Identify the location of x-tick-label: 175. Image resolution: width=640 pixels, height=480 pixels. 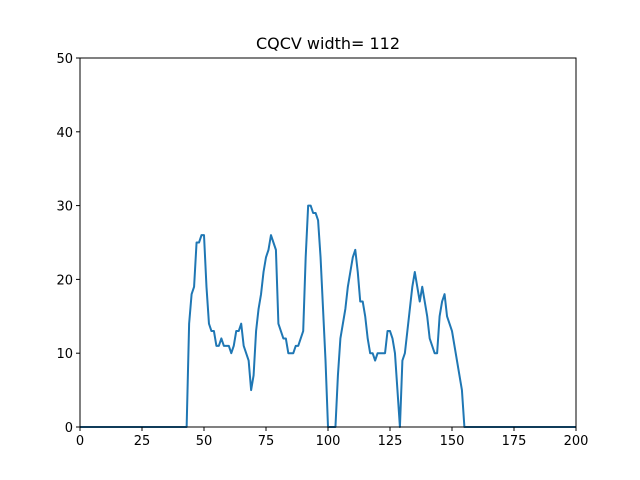
(514, 441).